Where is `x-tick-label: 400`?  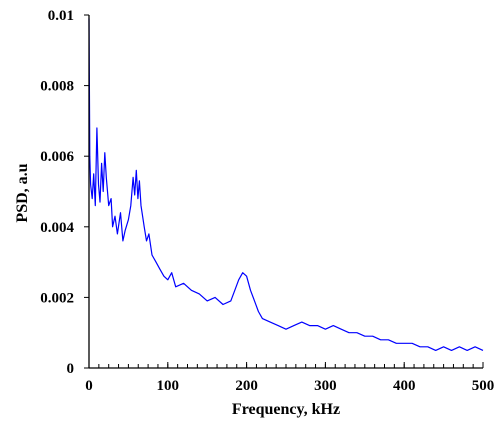 x-tick-label: 400 is located at coordinates (404, 386).